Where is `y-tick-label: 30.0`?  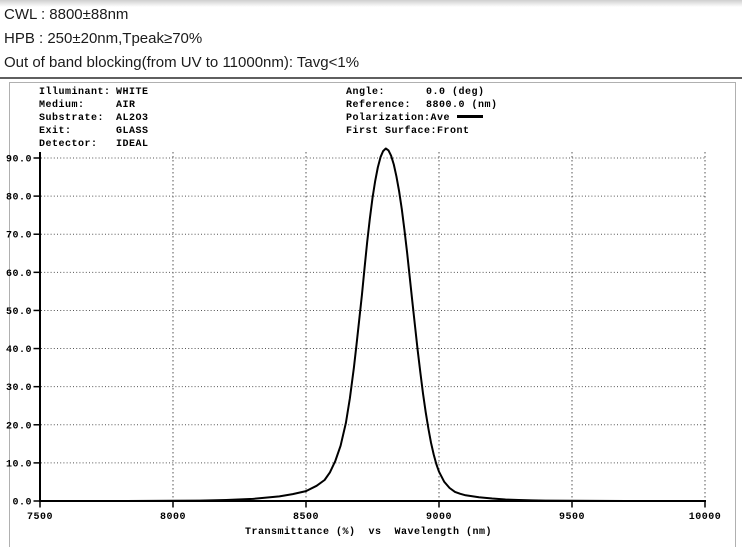
y-tick-label: 30.0 is located at coordinates (19, 388).